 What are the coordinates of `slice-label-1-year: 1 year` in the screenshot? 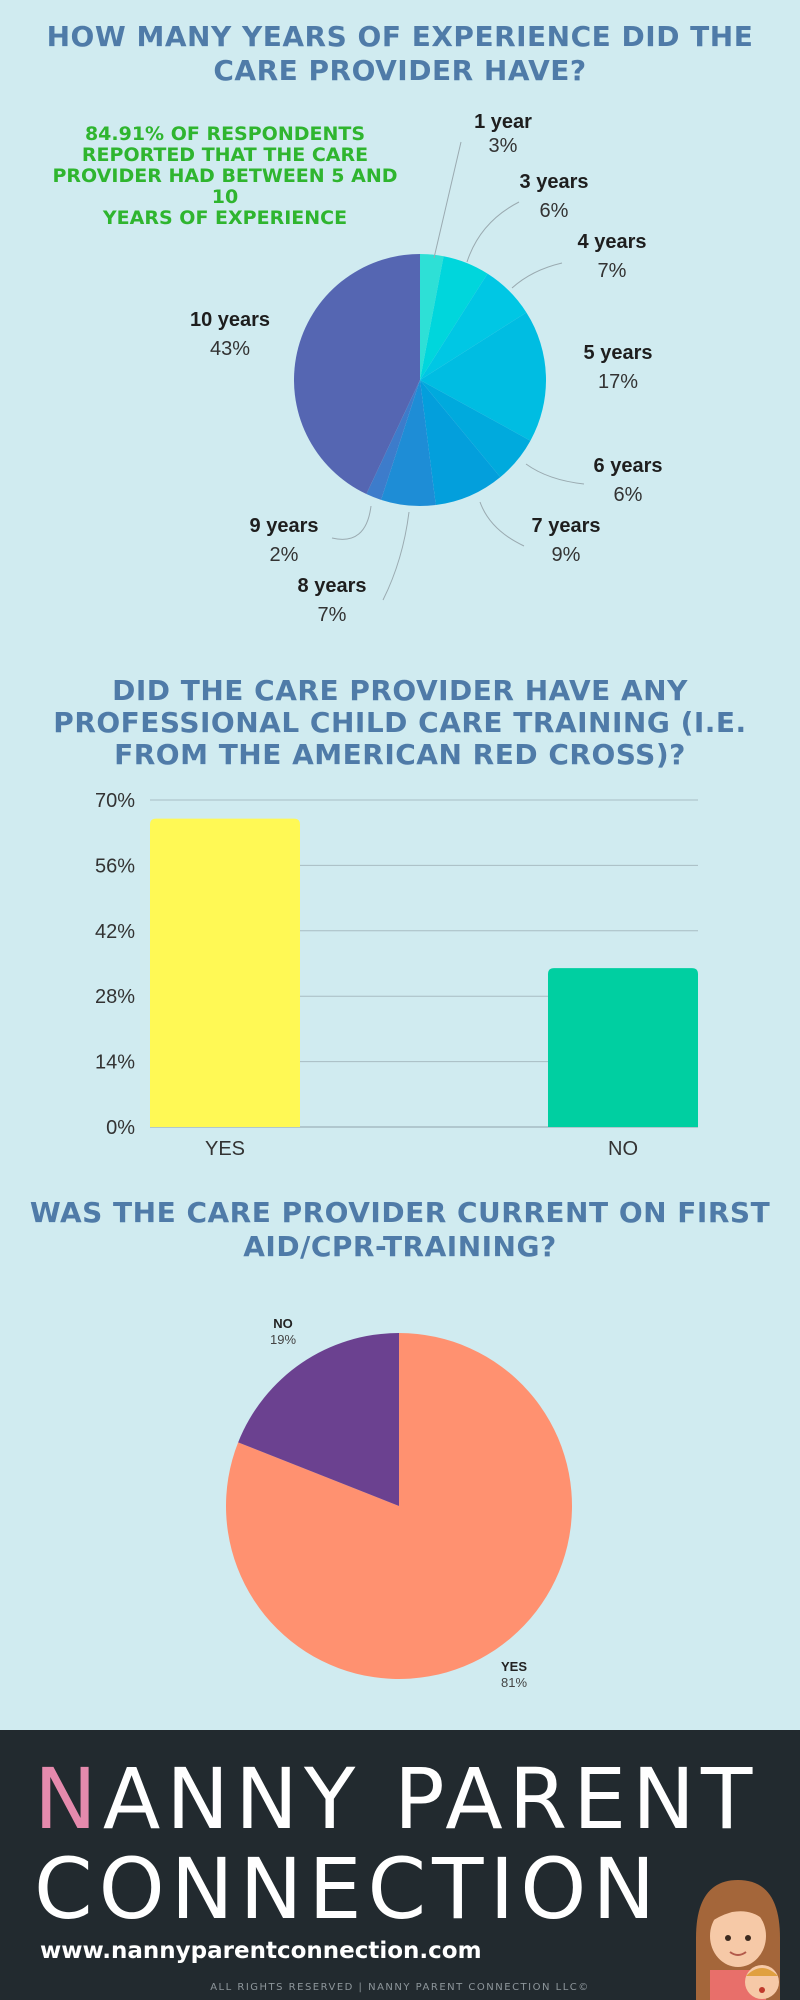 It's located at (503, 122).